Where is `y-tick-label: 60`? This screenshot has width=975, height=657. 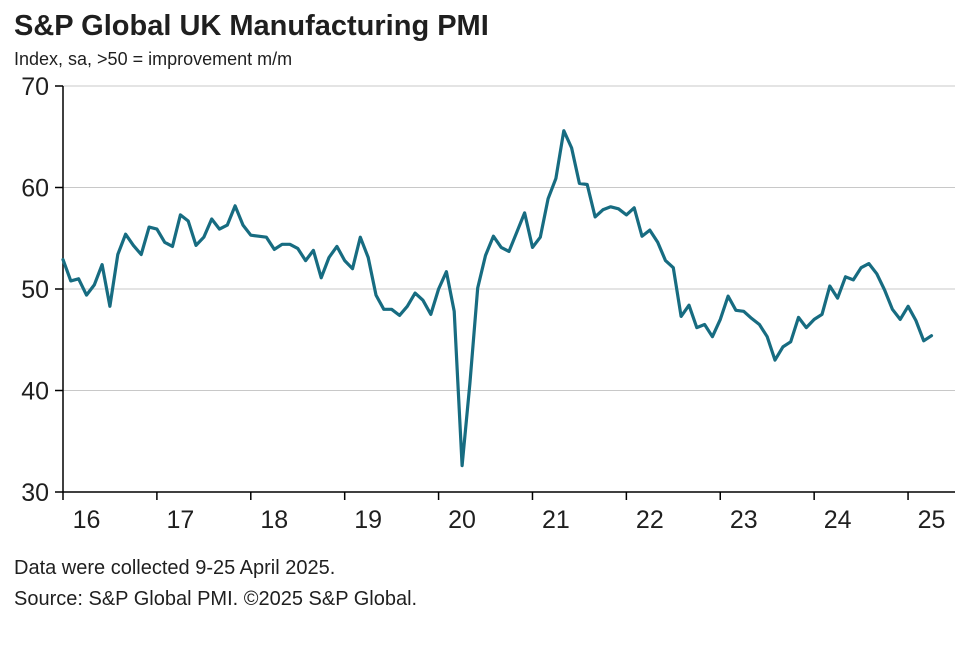
y-tick-label: 60 is located at coordinates (35, 189).